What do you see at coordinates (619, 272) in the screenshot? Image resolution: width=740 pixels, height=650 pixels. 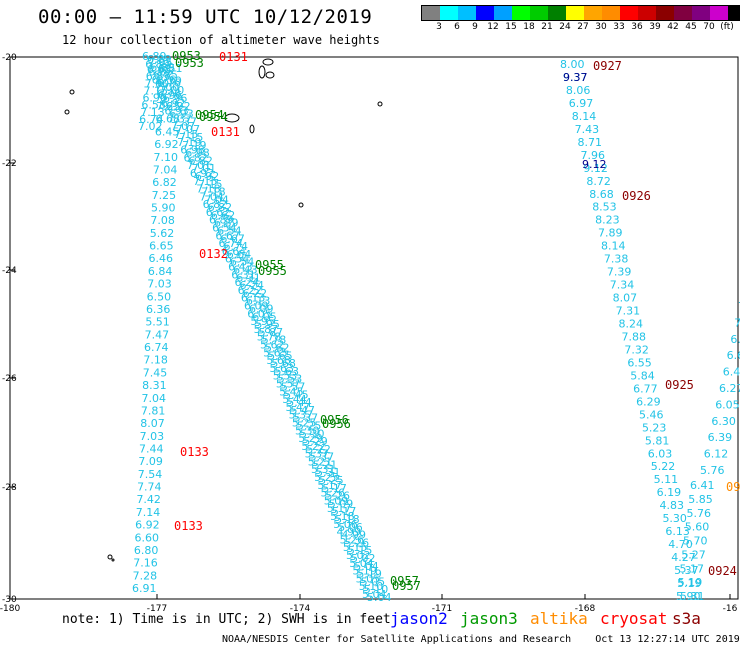 I see `wave-height-value: 7.39` at bounding box center [619, 272].